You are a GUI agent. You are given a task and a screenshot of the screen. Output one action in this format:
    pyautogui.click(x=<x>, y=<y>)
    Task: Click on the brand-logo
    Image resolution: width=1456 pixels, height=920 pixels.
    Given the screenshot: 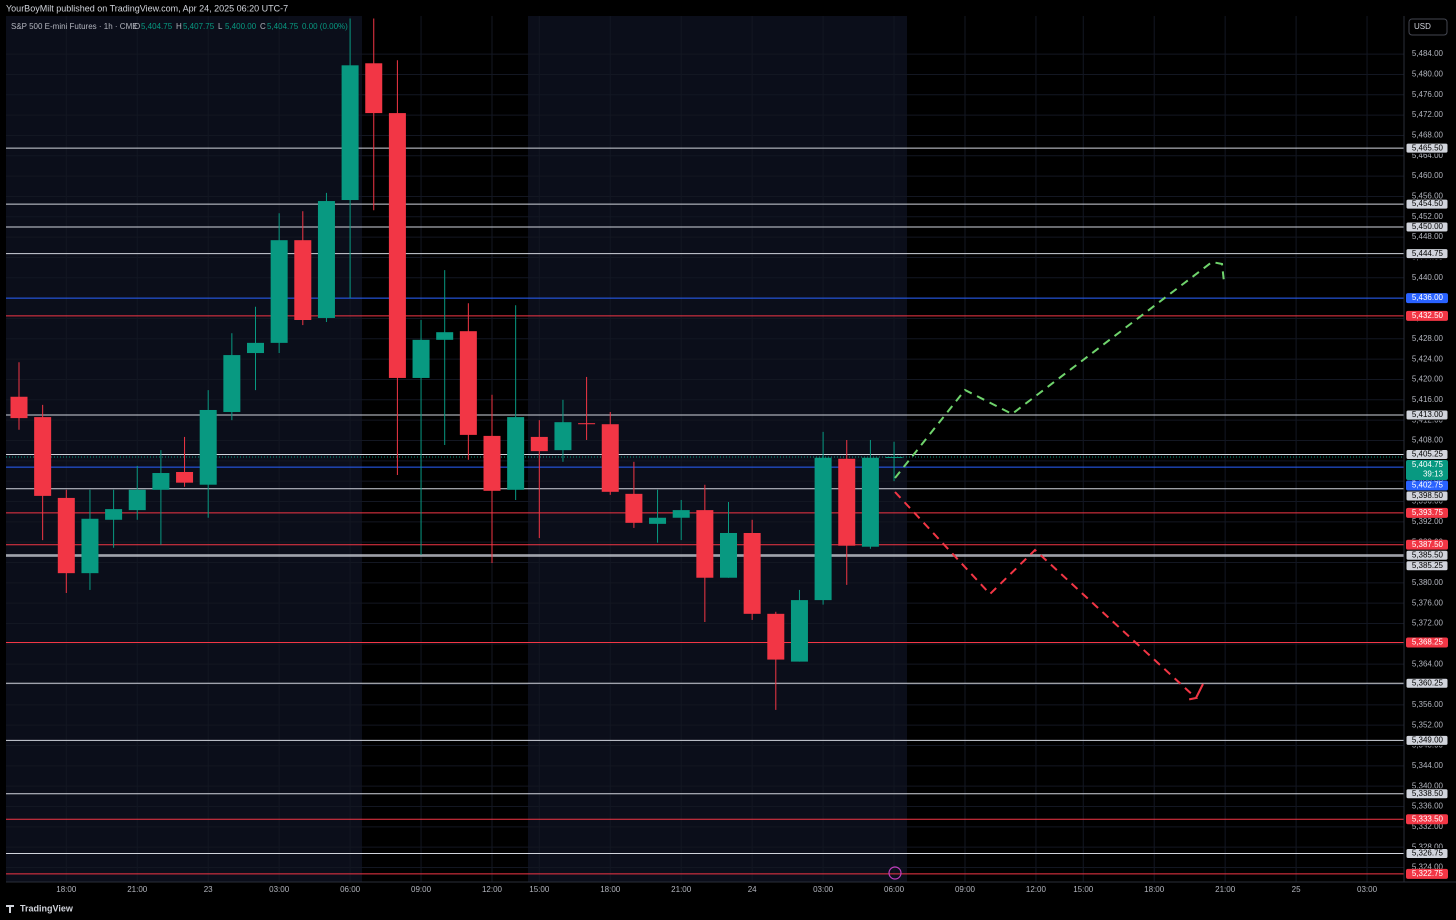 What is the action you would take?
    pyautogui.click(x=10, y=909)
    